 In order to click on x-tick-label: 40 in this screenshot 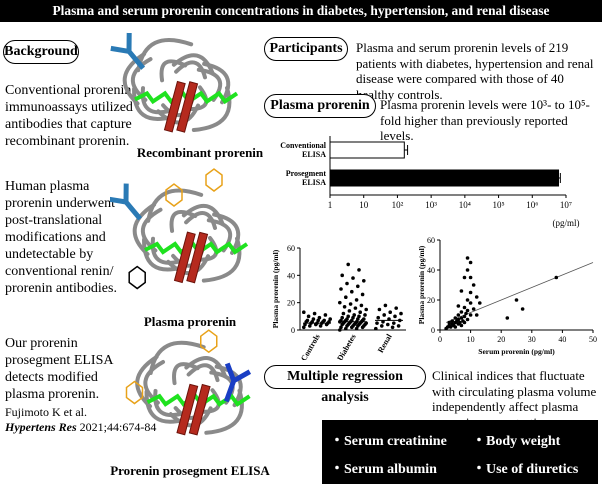, I will do `click(562, 339)`.